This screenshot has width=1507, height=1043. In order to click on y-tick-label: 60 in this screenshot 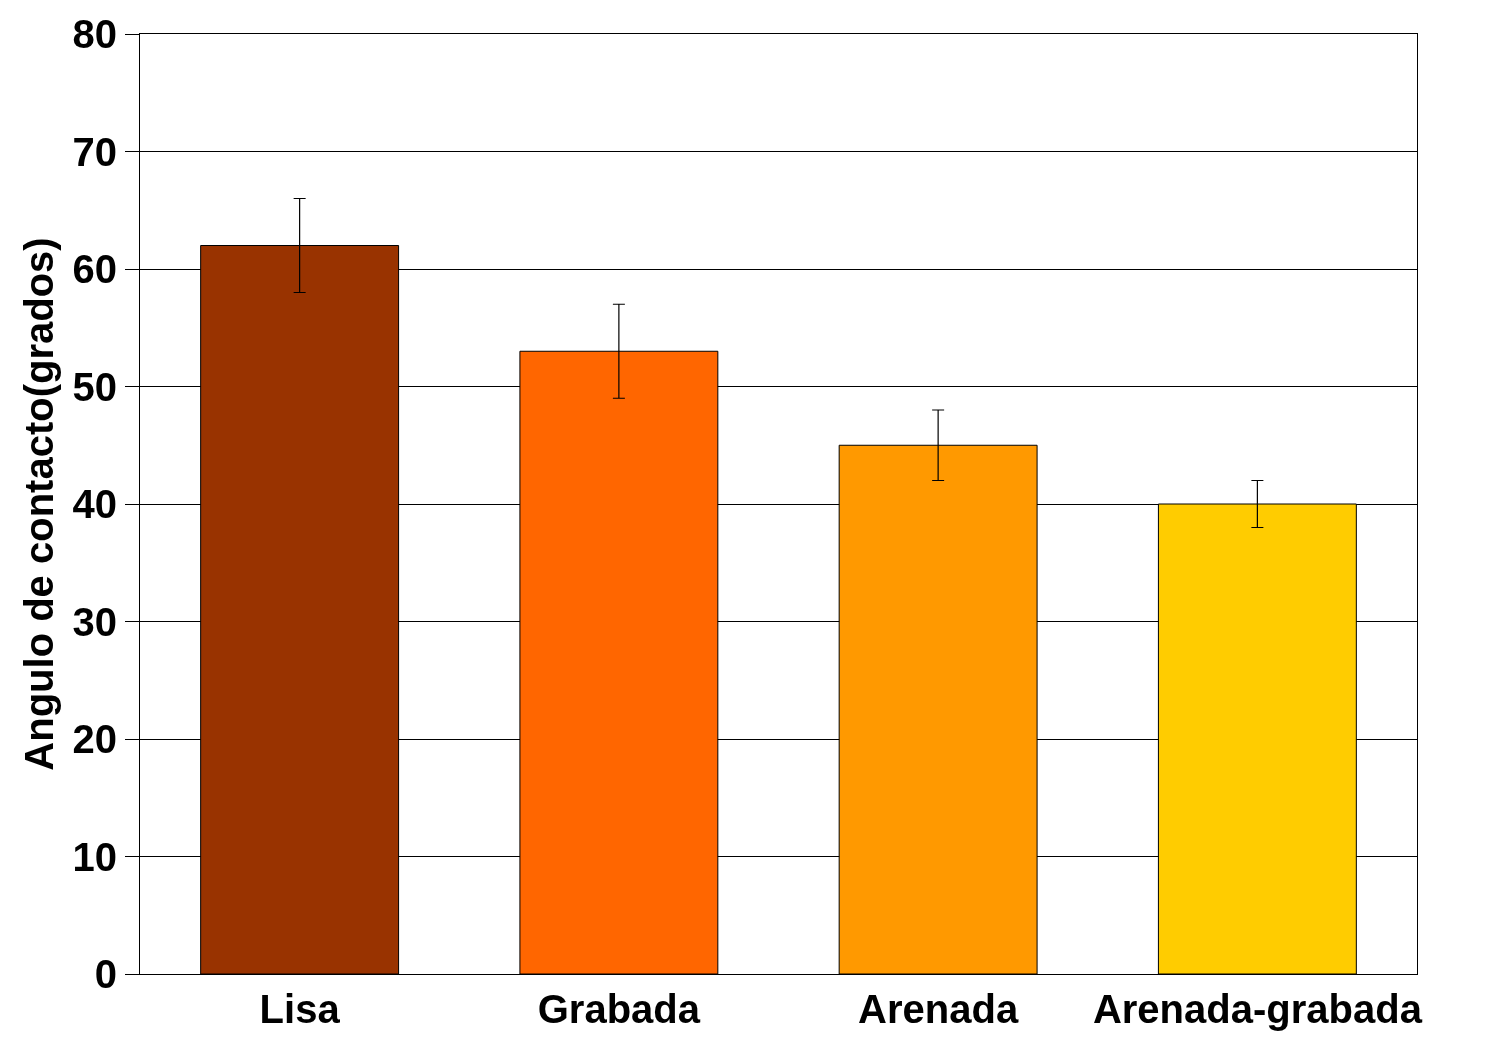, I will do `click(94, 269)`.